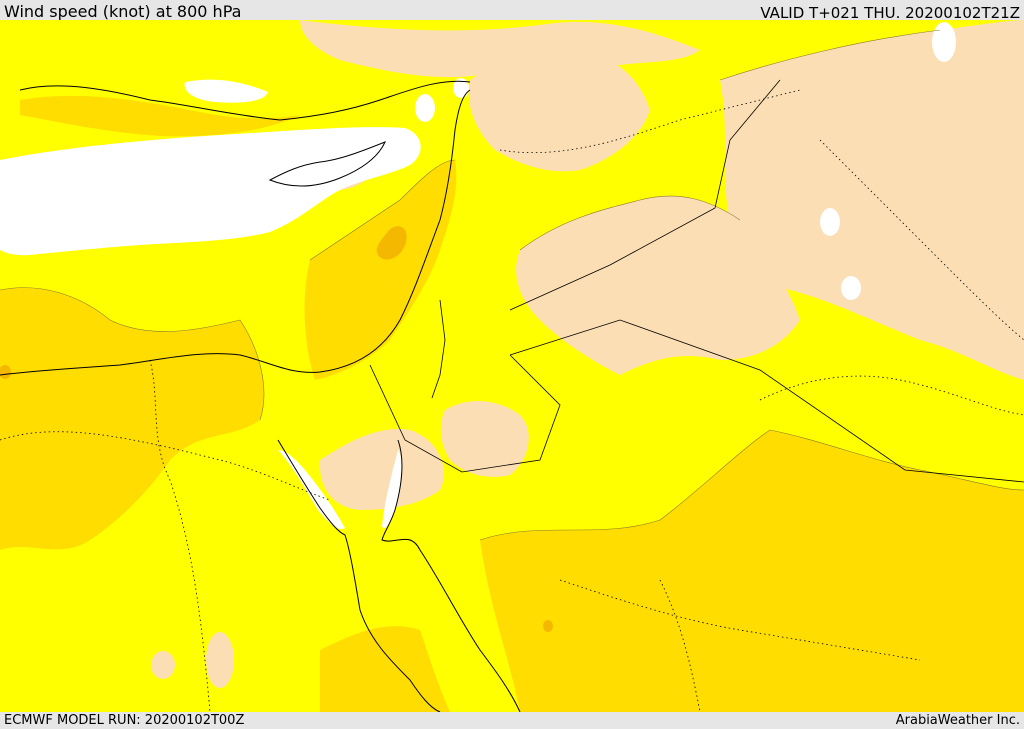 The width and height of the screenshot is (1024, 729). What do you see at coordinates (957, 720) in the screenshot?
I see `credit-label: ArabiaWeather Inc.` at bounding box center [957, 720].